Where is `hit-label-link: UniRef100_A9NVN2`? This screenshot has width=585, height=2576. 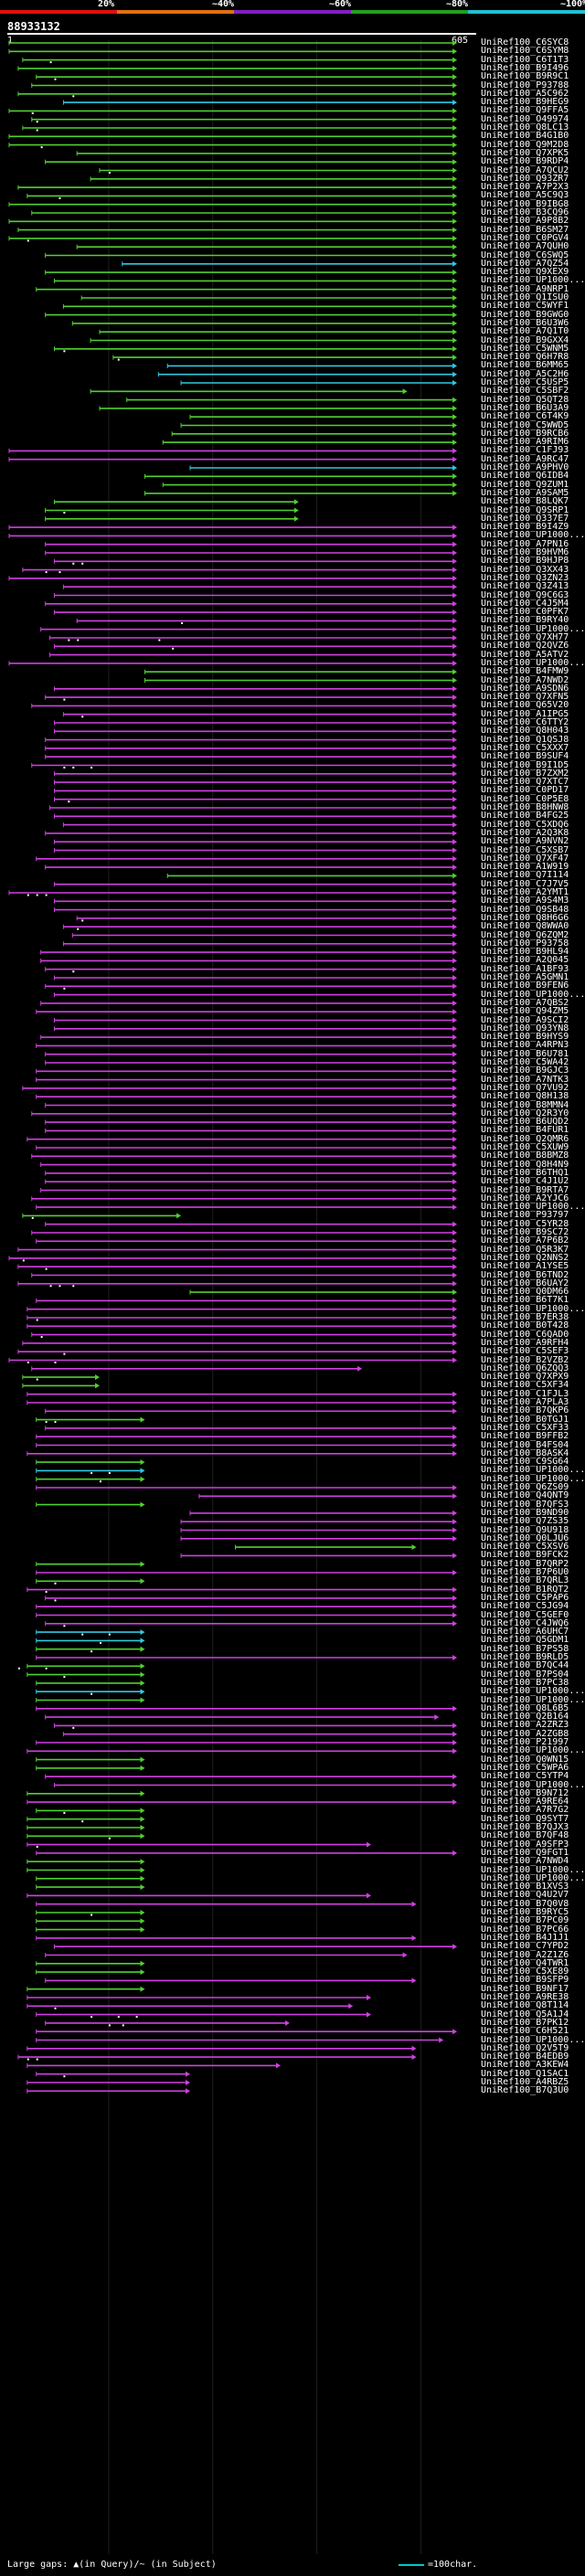 hit-label-link: UniRef100_A9NVN2 is located at coordinates (525, 841).